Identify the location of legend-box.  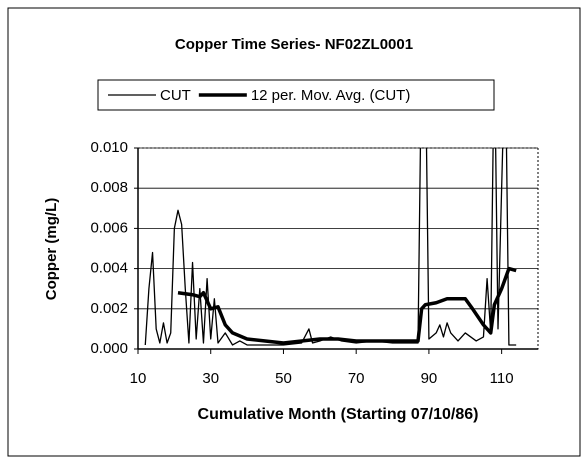
(296, 95).